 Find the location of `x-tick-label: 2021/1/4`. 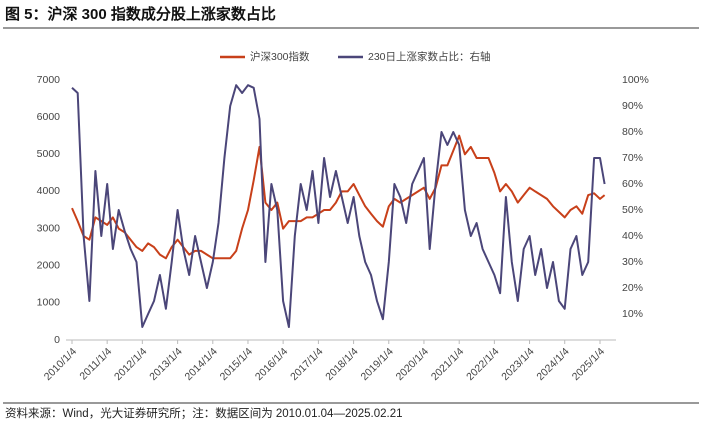

x-tick-label: 2021/1/4 is located at coordinates (447, 363).